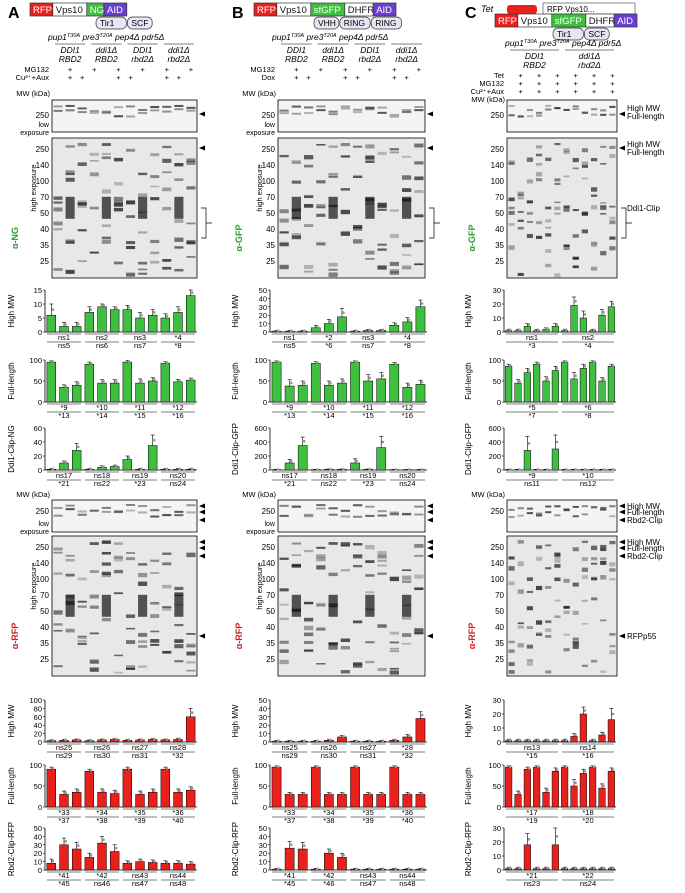 This screenshot has height=893, width=685. Describe the element at coordinates (645, 152) in the screenshot. I see `band-label: Full-length` at that location.